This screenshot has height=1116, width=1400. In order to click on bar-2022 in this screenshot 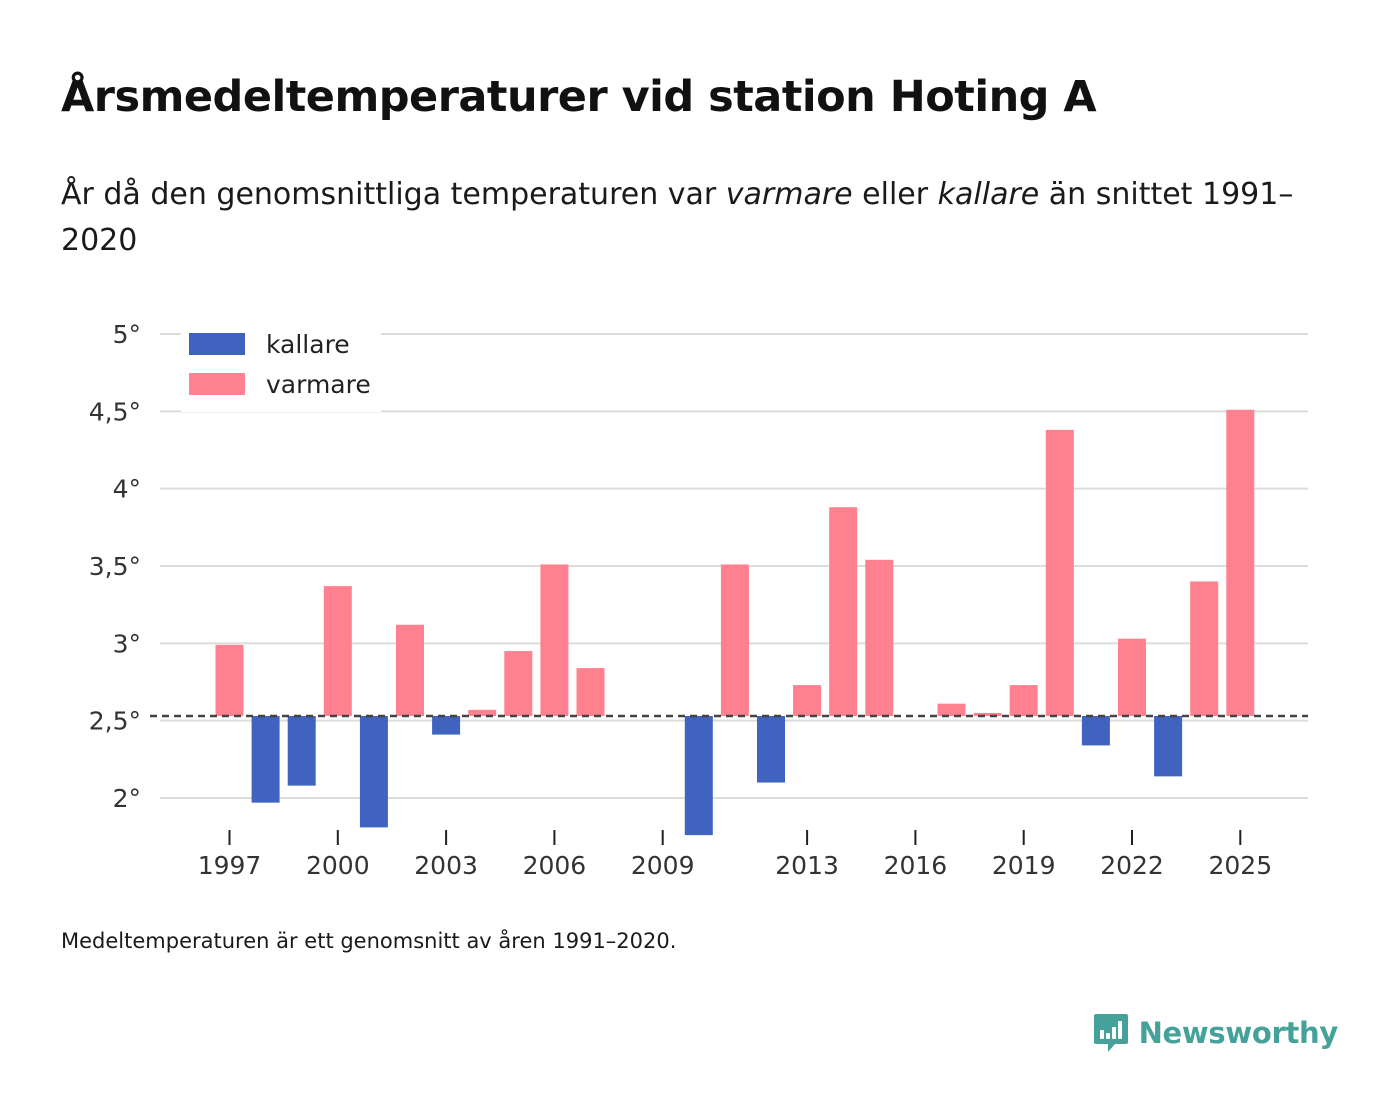, I will do `click(1132, 677)`.